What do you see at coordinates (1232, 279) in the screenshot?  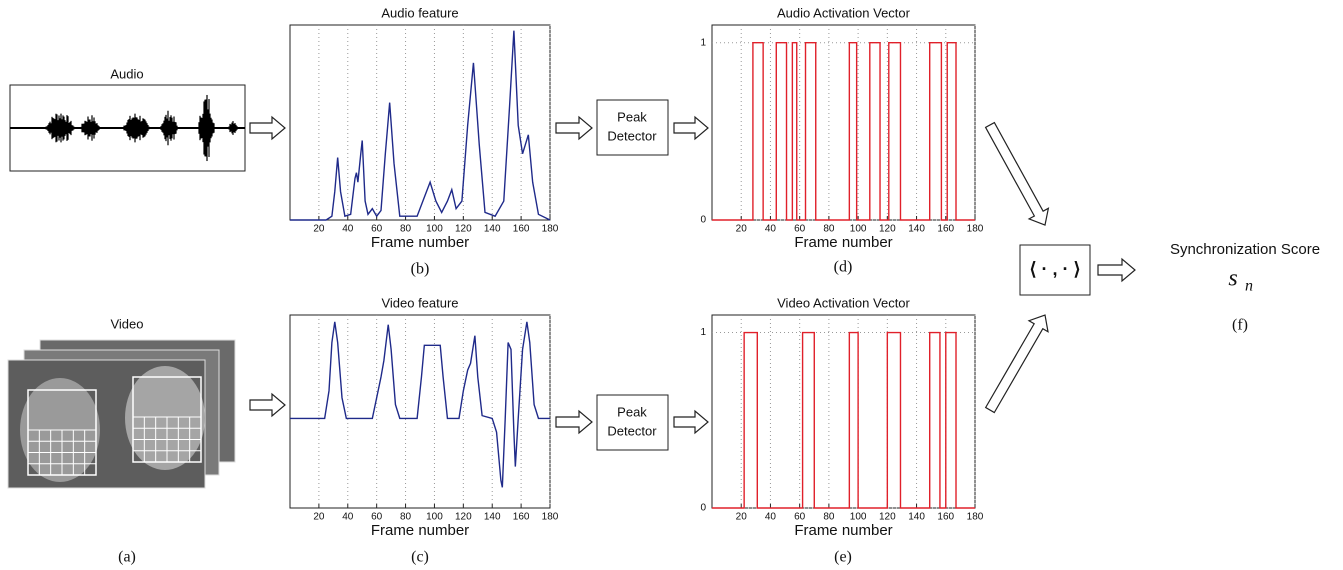 I see `score-symbol: s` at bounding box center [1232, 279].